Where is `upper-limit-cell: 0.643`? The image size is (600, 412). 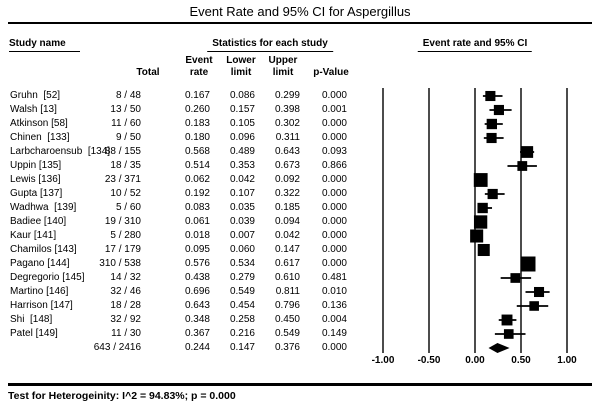 upper-limit-cell: 0.643 is located at coordinates (287, 151).